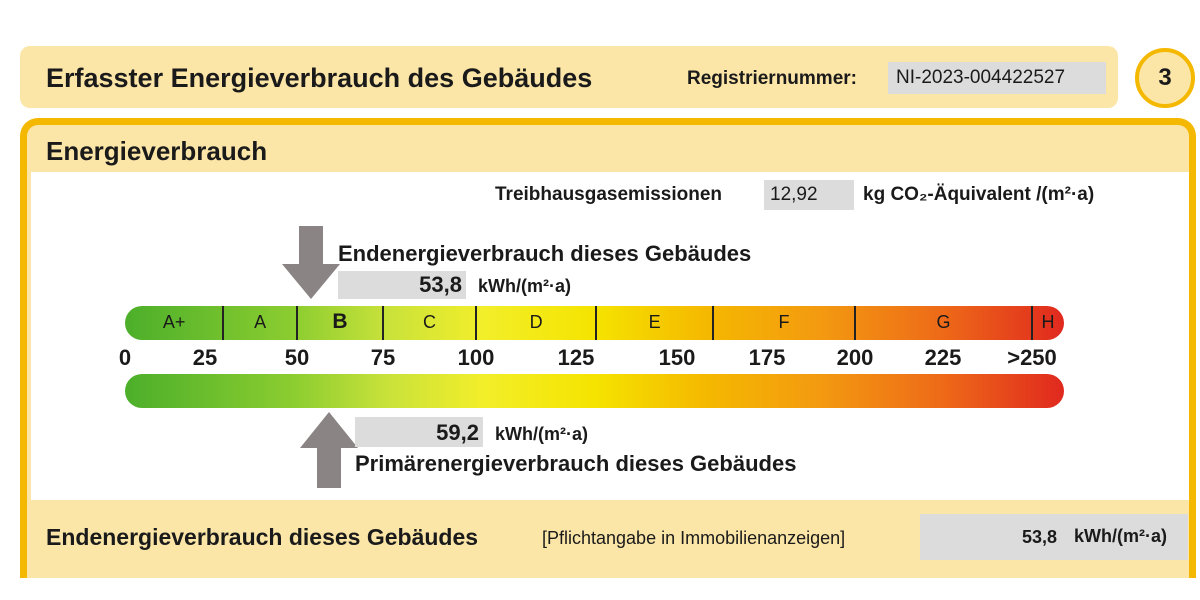 Image resolution: width=1200 pixels, height=600 pixels. I want to click on scale-tick-label: 75, so click(383, 357).